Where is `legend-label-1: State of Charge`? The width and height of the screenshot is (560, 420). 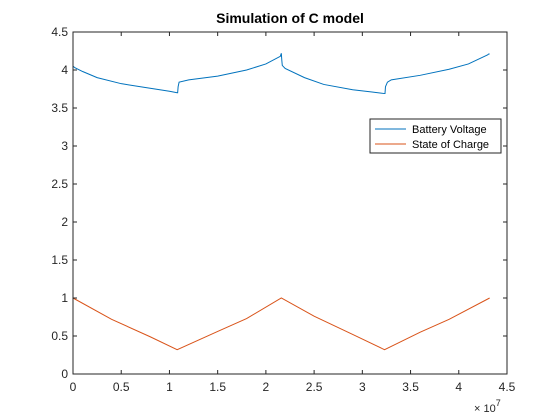
legend-label-1: State of Charge is located at coordinates (450, 145).